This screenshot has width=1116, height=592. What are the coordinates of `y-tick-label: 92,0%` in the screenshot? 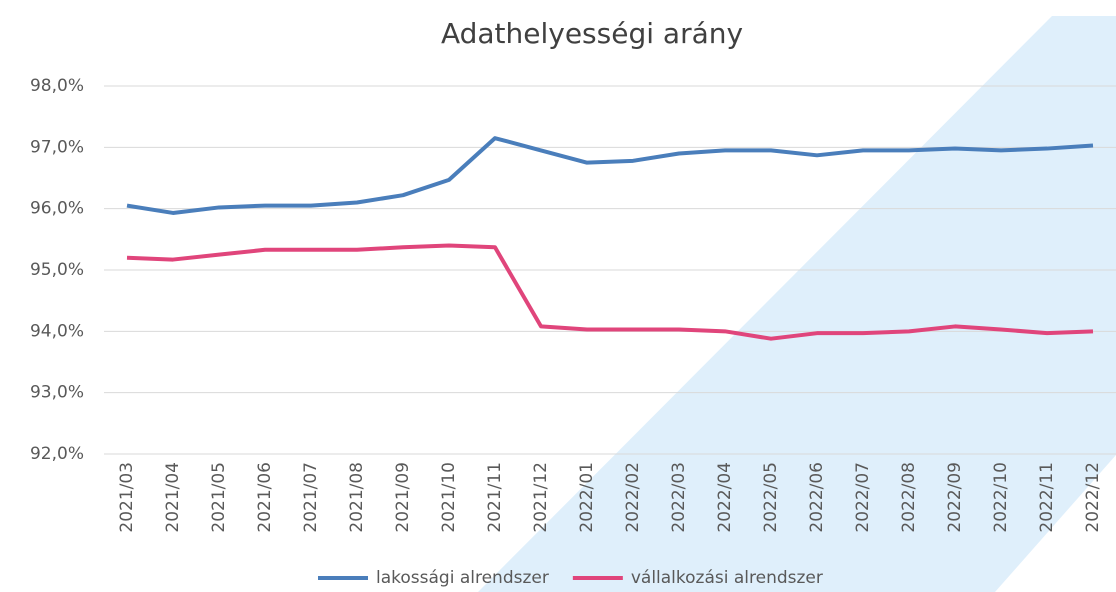 It's located at (57, 454).